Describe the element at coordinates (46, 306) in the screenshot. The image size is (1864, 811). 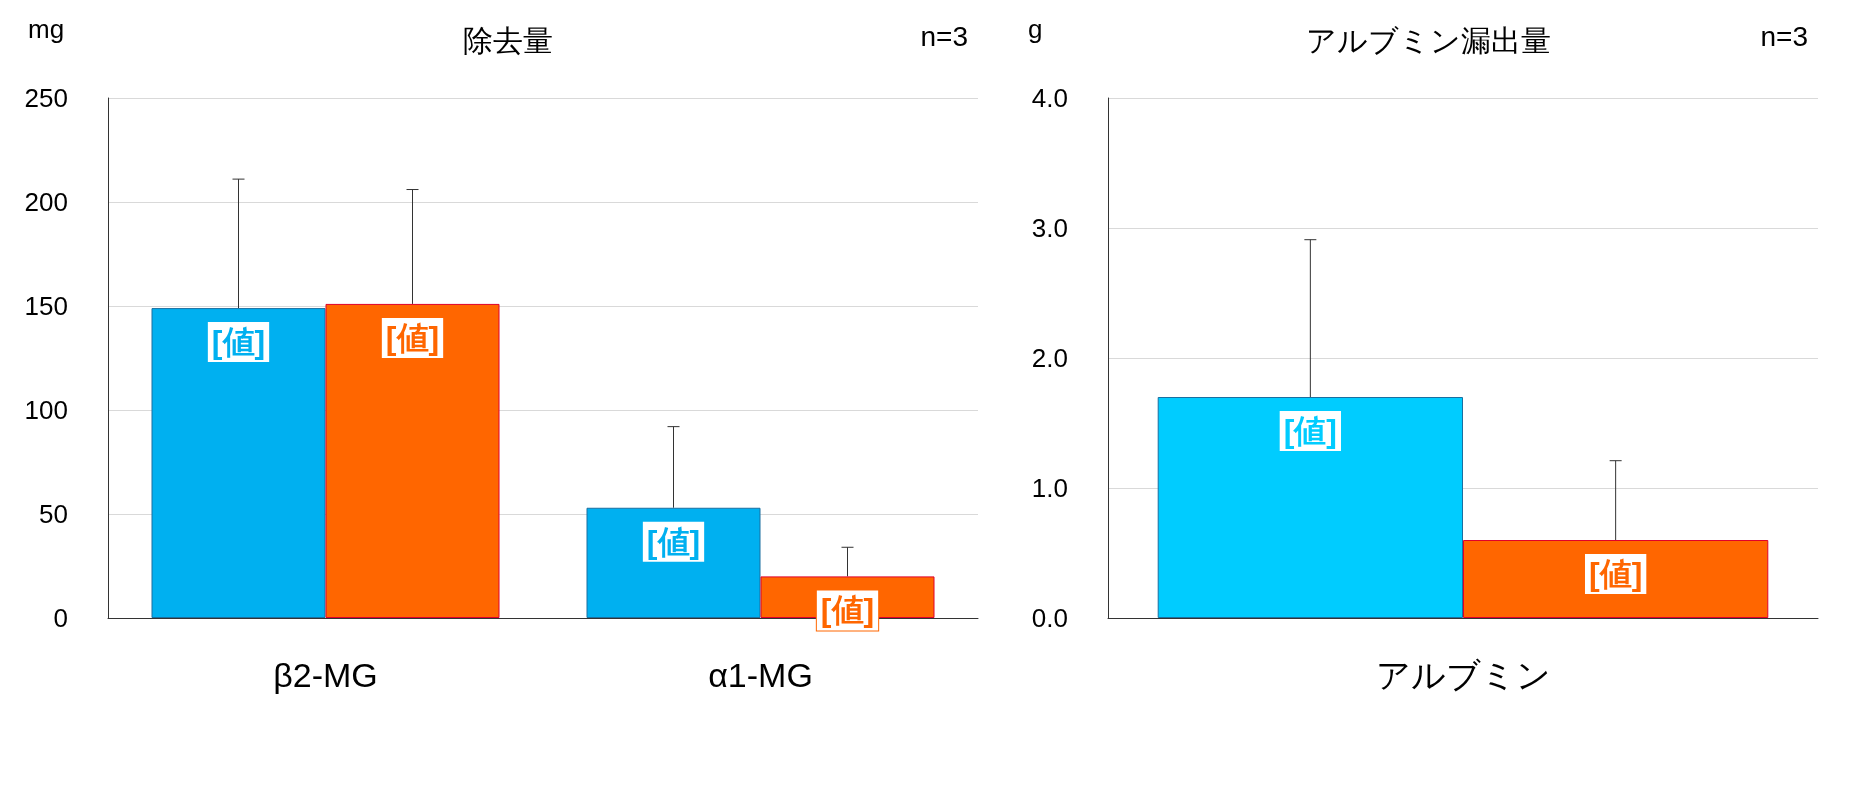
I see `y-tick-label: 150` at that location.